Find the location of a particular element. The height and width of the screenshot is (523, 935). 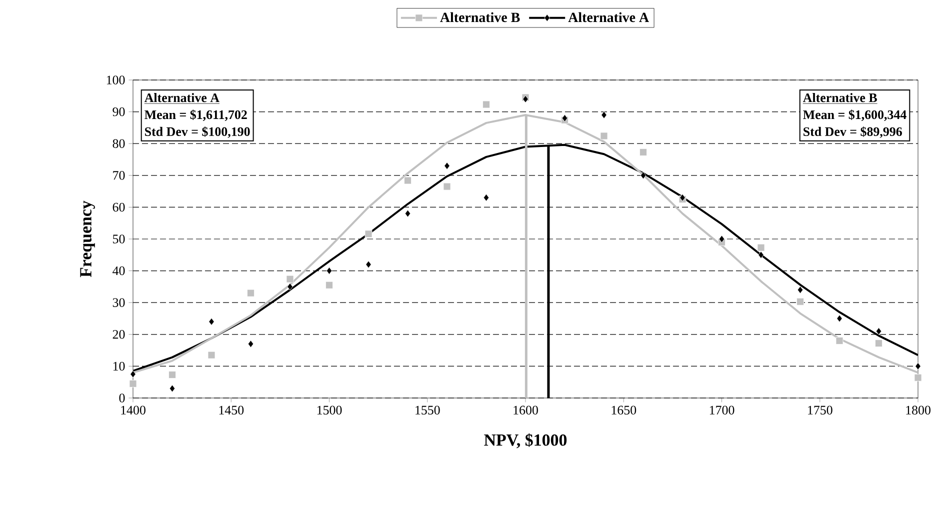

y-tick-label: 50 is located at coordinates (119, 239).